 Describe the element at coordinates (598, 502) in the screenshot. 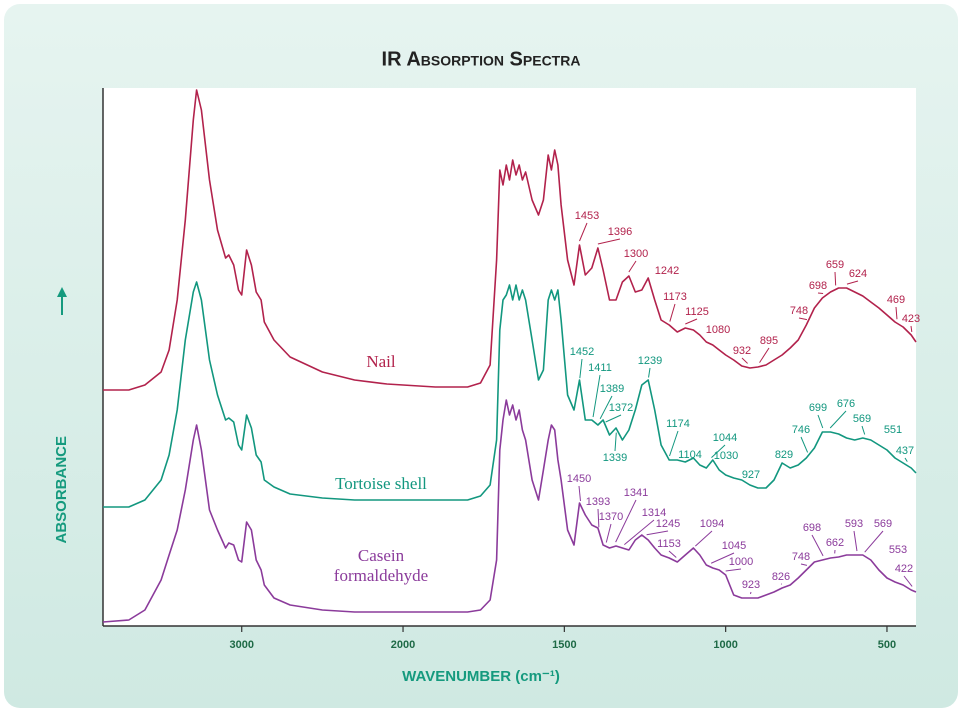

I see `peak-label: 1393` at that location.